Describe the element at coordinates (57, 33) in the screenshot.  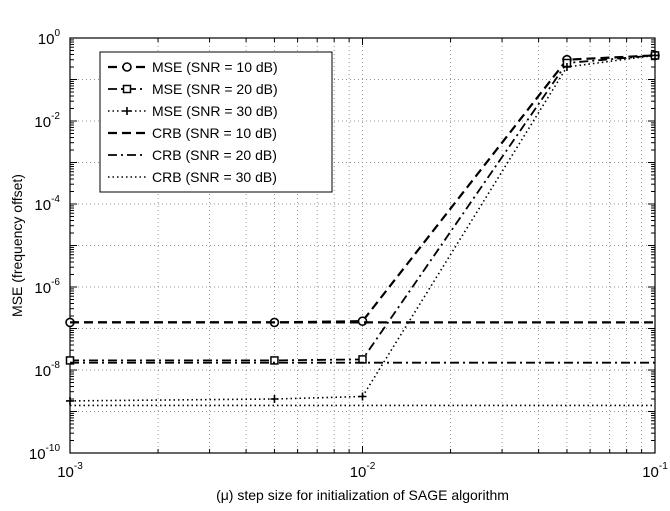
I see `tick-label-exponent: 0` at that location.